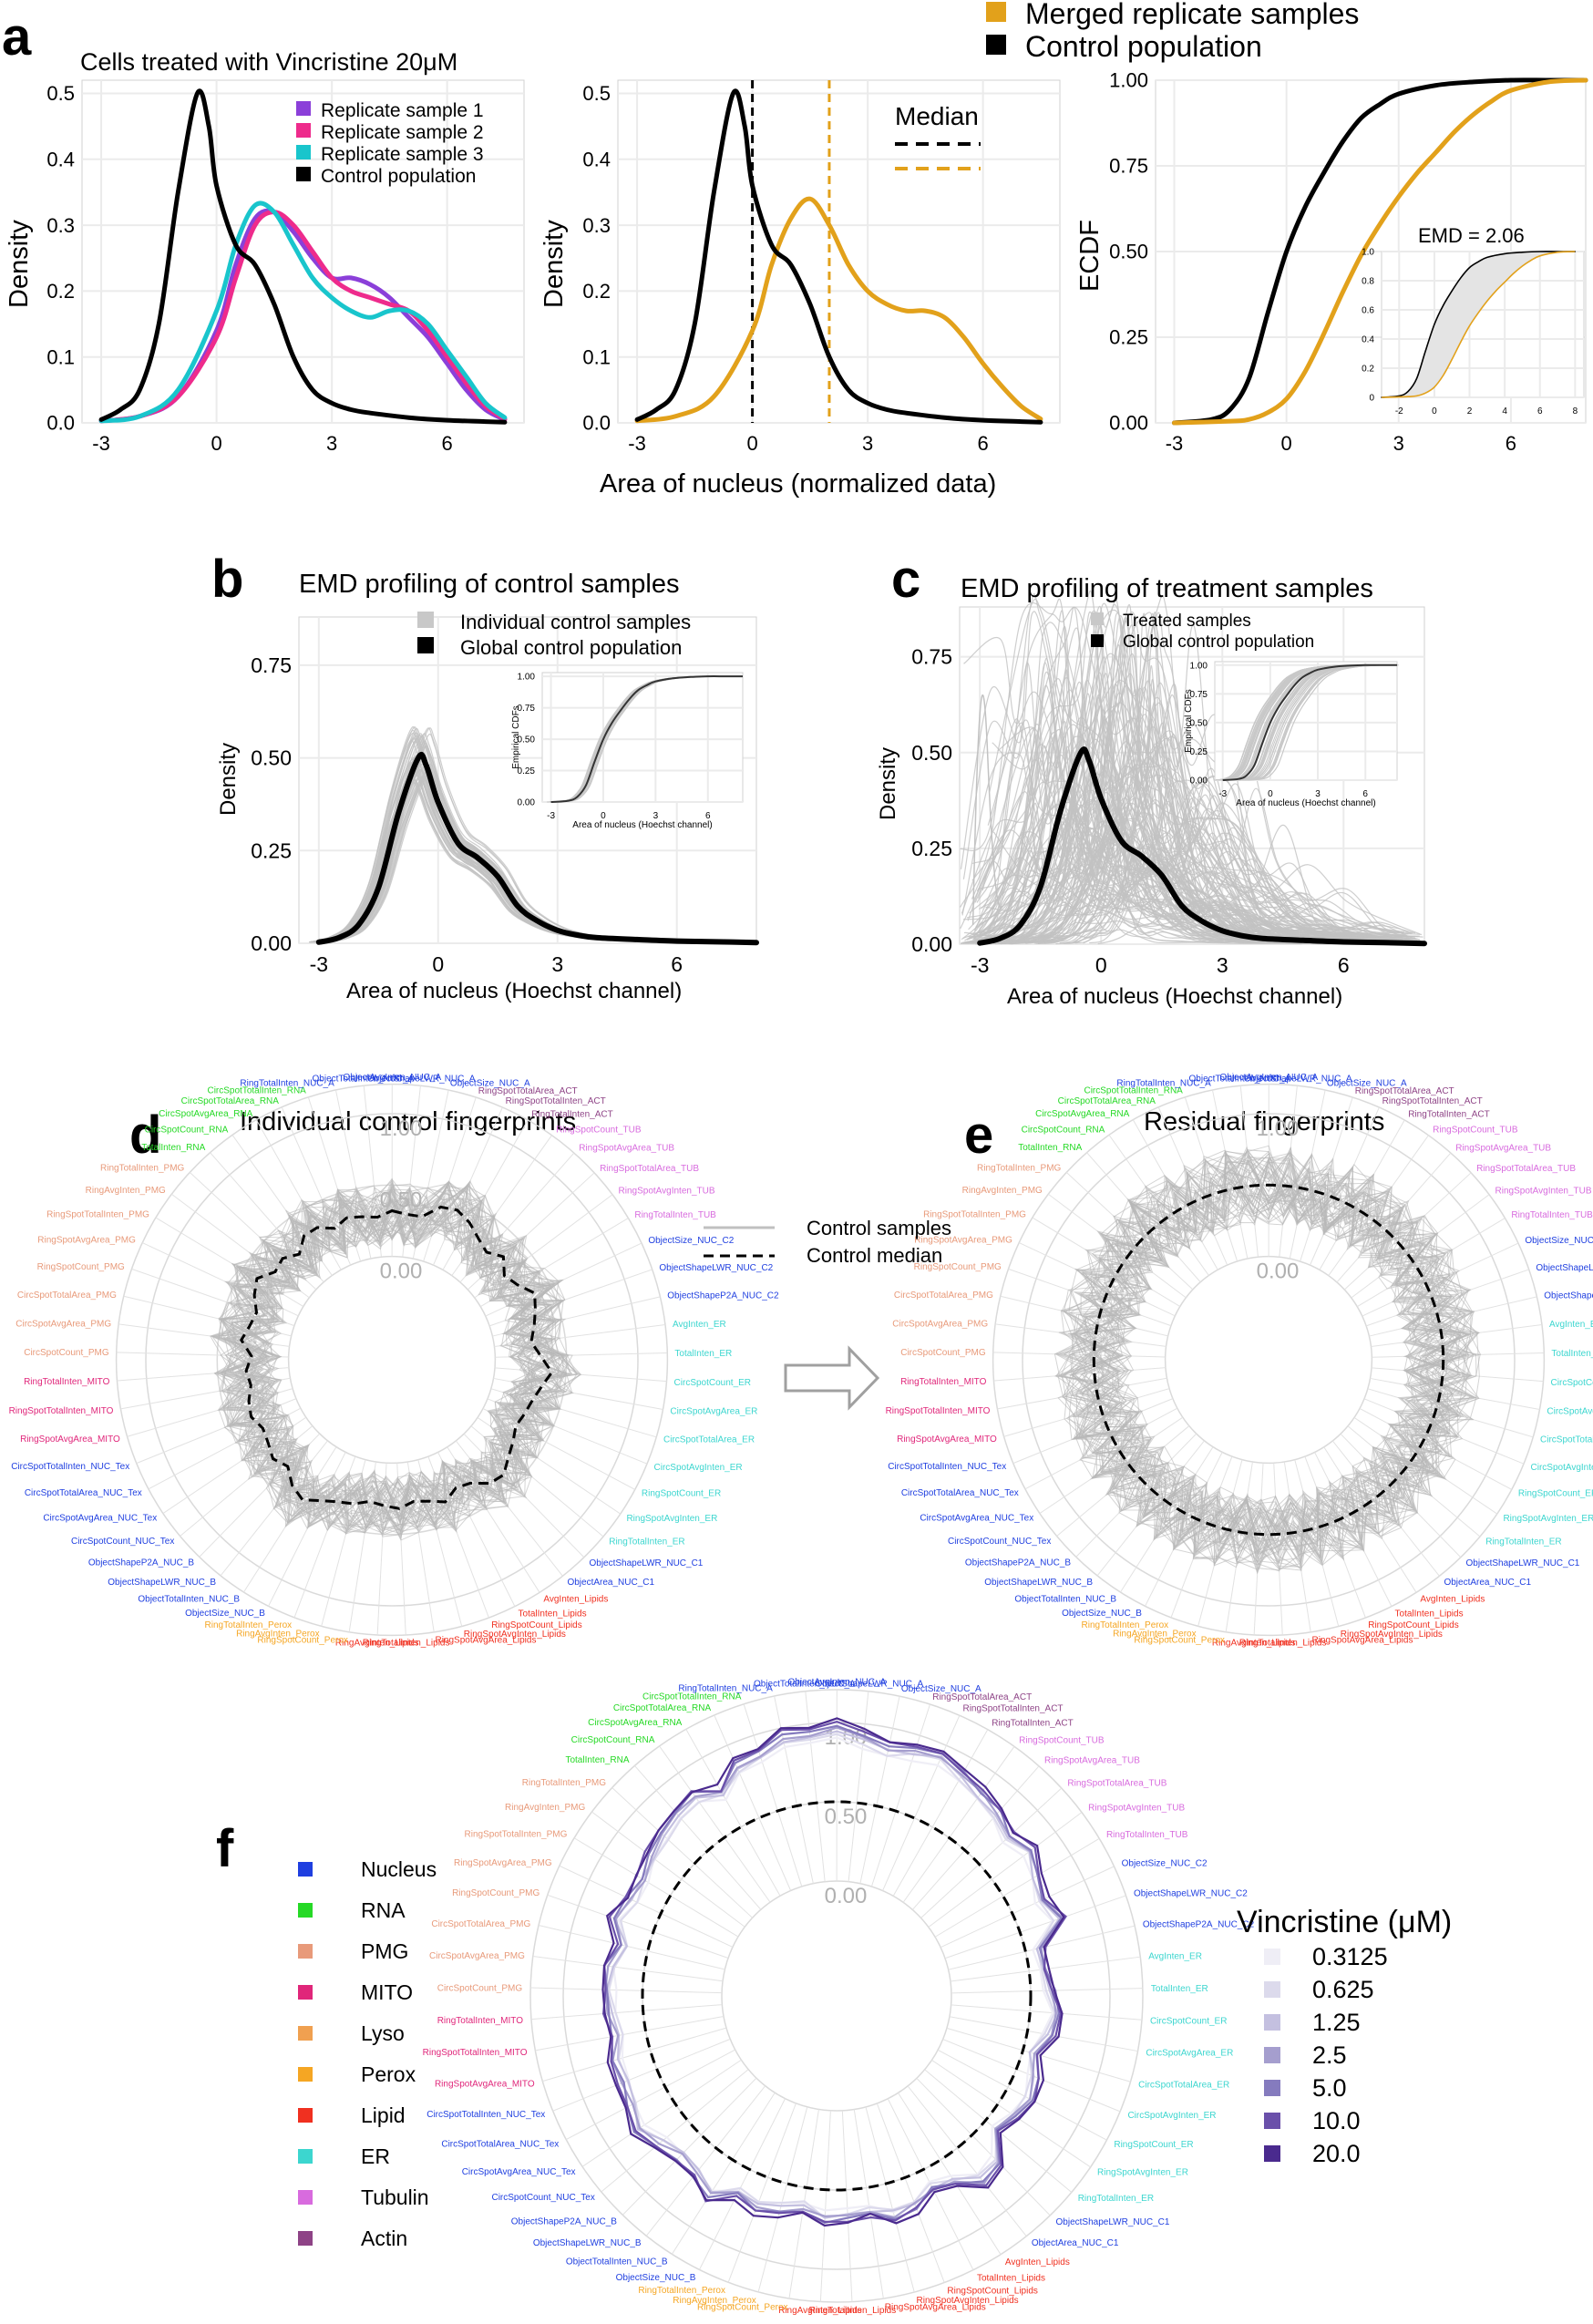 The width and height of the screenshot is (1593, 2324). Describe the element at coordinates (987, 809) in the screenshot. I see `pc-background-spike` at that location.